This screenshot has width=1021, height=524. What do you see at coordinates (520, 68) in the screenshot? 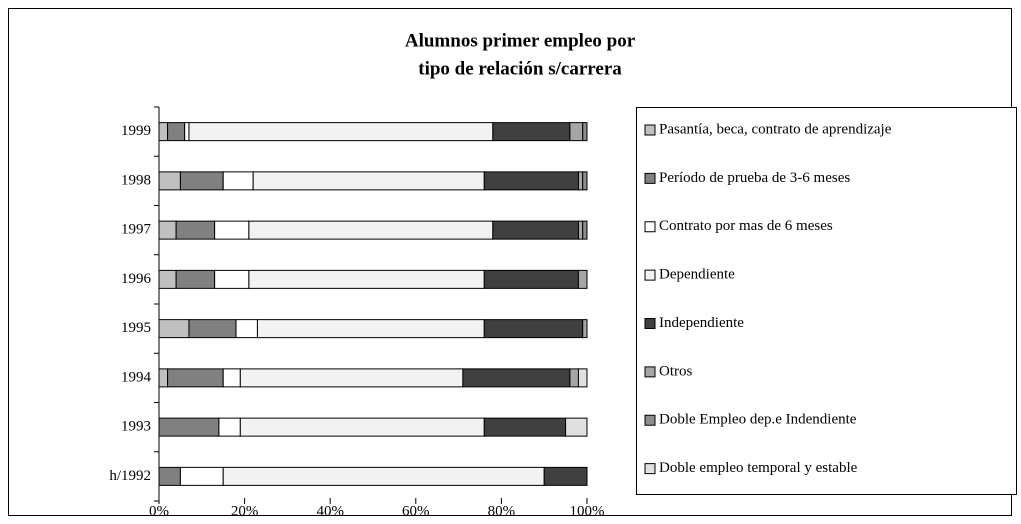
I see `chart-title: tipo de relación s/carrera` at bounding box center [520, 68].